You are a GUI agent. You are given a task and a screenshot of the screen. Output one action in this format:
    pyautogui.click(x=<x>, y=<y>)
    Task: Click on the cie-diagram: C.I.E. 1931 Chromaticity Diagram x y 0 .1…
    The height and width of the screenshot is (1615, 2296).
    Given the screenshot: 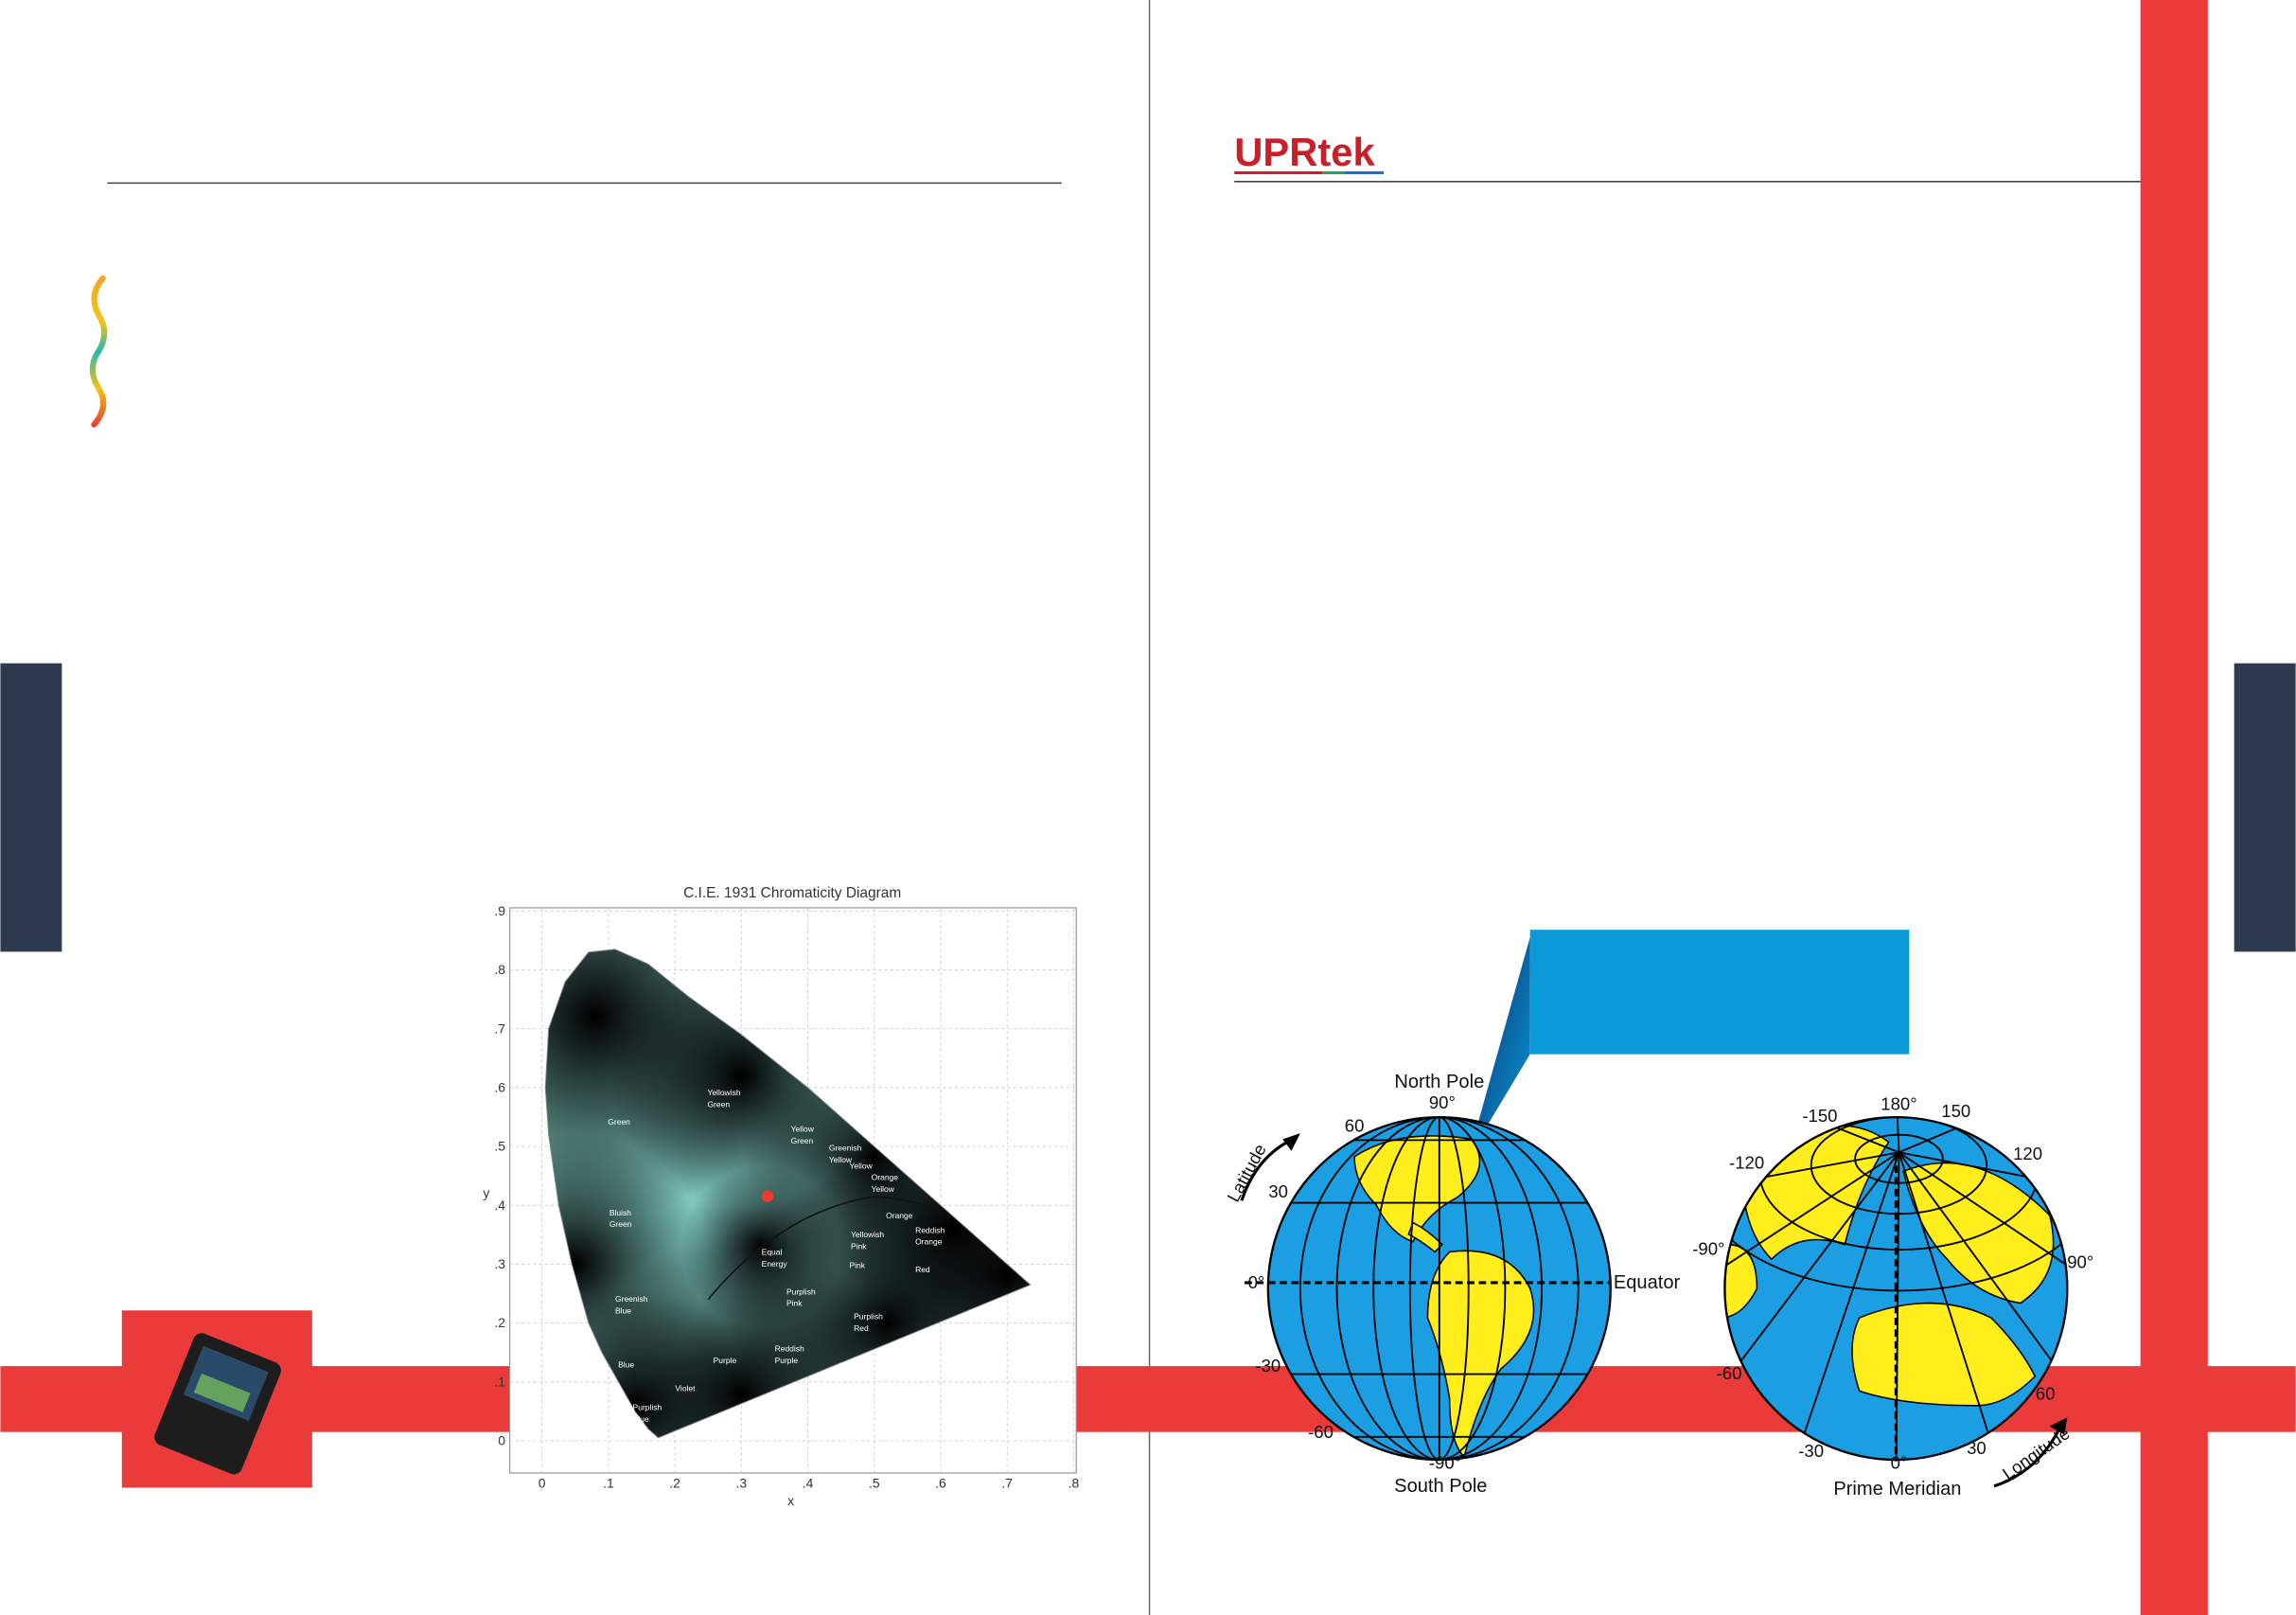 What is the action you would take?
    pyautogui.click(x=781, y=1196)
    